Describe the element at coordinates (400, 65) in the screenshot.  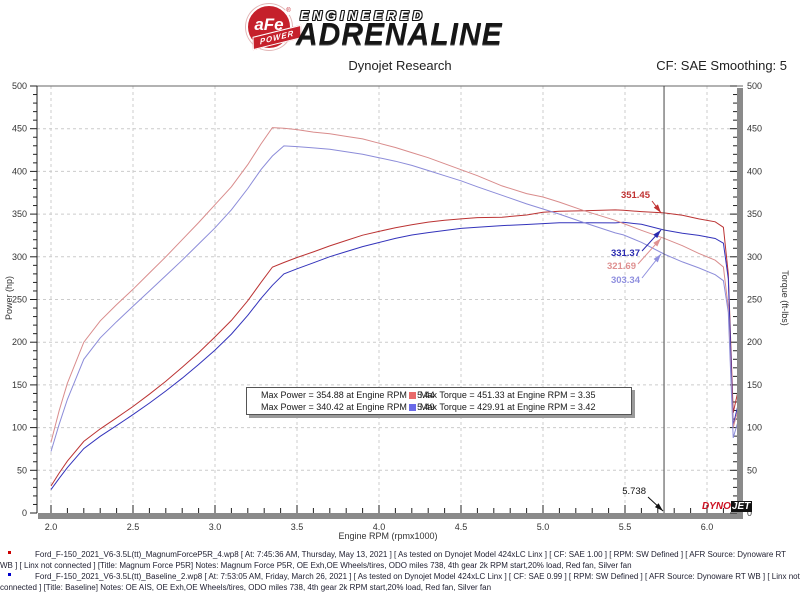
I see `page-title: Dynojet Research` at that location.